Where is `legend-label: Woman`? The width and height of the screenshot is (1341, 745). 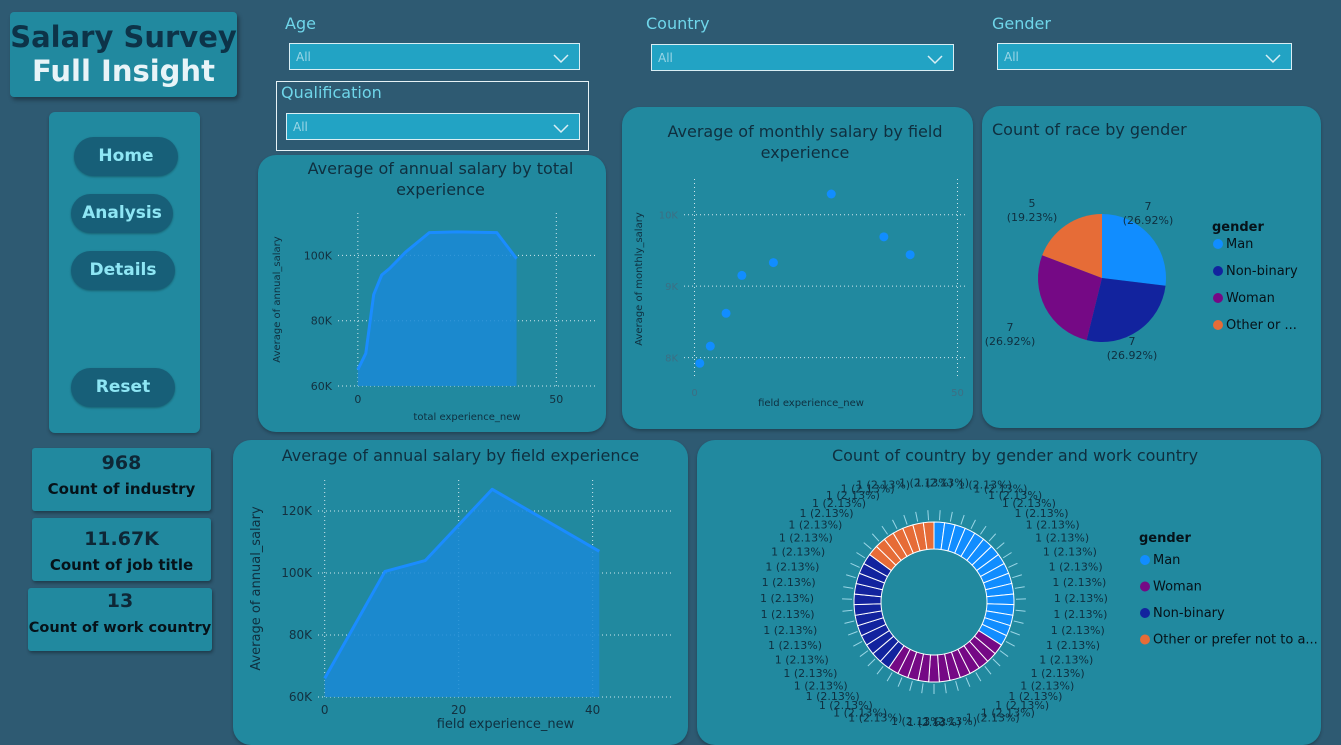 legend-label: Woman is located at coordinates (1250, 298).